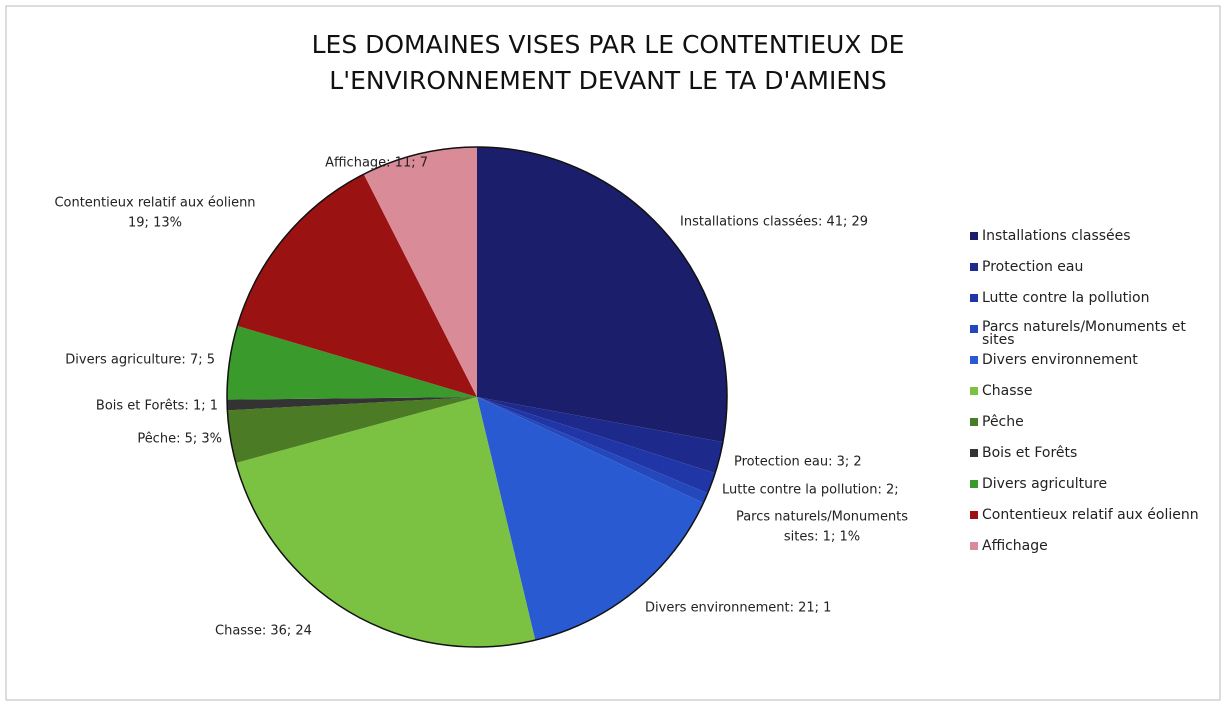 This screenshot has width=1222, height=704. I want to click on data-label: Pêche: 5; 3%, so click(179, 439).